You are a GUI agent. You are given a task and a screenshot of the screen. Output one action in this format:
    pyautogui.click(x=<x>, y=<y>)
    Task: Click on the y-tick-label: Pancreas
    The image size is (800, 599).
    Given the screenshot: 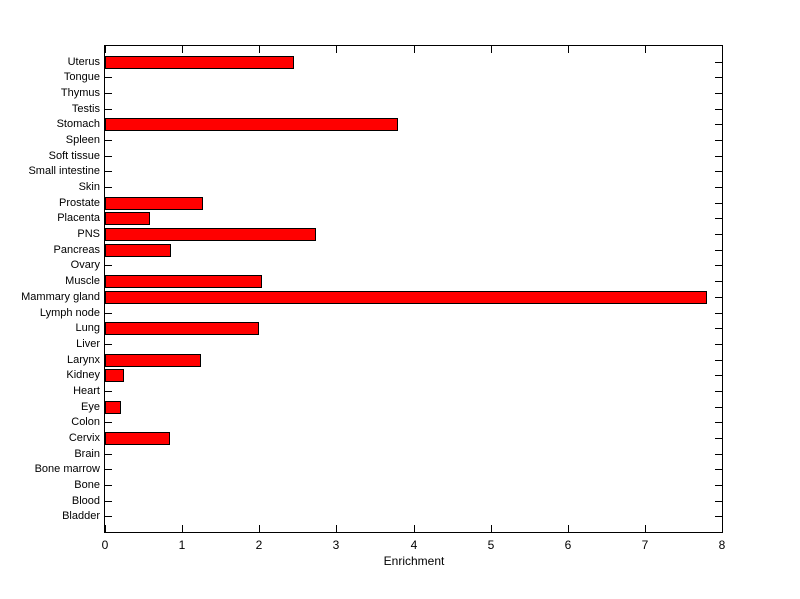 What is the action you would take?
    pyautogui.click(x=76, y=250)
    